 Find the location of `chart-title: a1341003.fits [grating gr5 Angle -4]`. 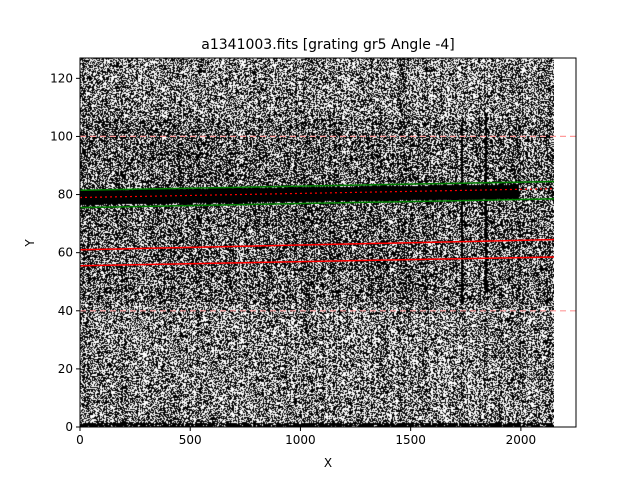

chart-title: a1341003.fits [grating gr5 Angle -4] is located at coordinates (327, 45).